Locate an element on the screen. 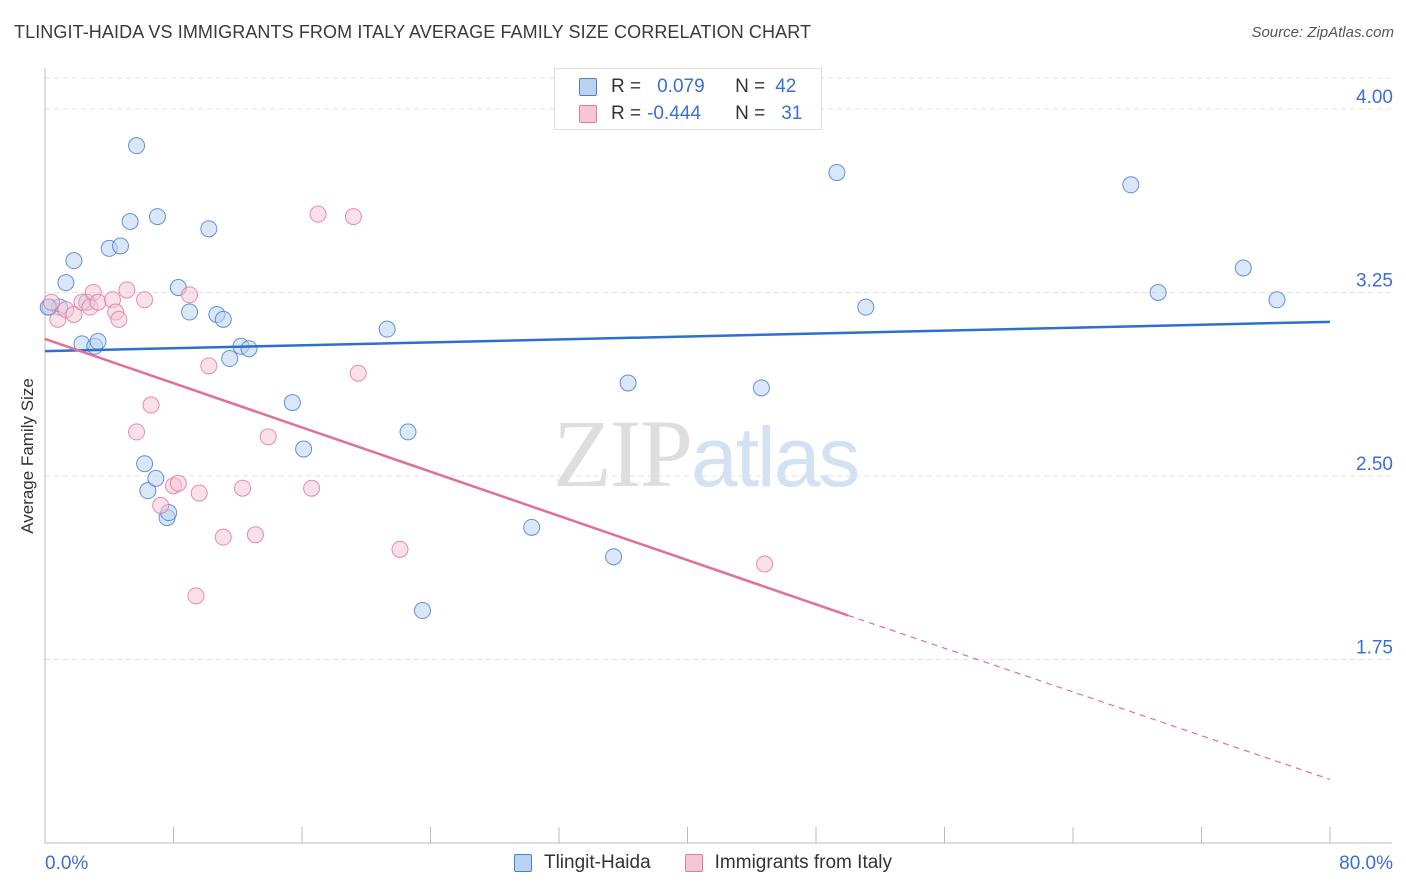  watermark-atlas: atlas is located at coordinates (775, 457).